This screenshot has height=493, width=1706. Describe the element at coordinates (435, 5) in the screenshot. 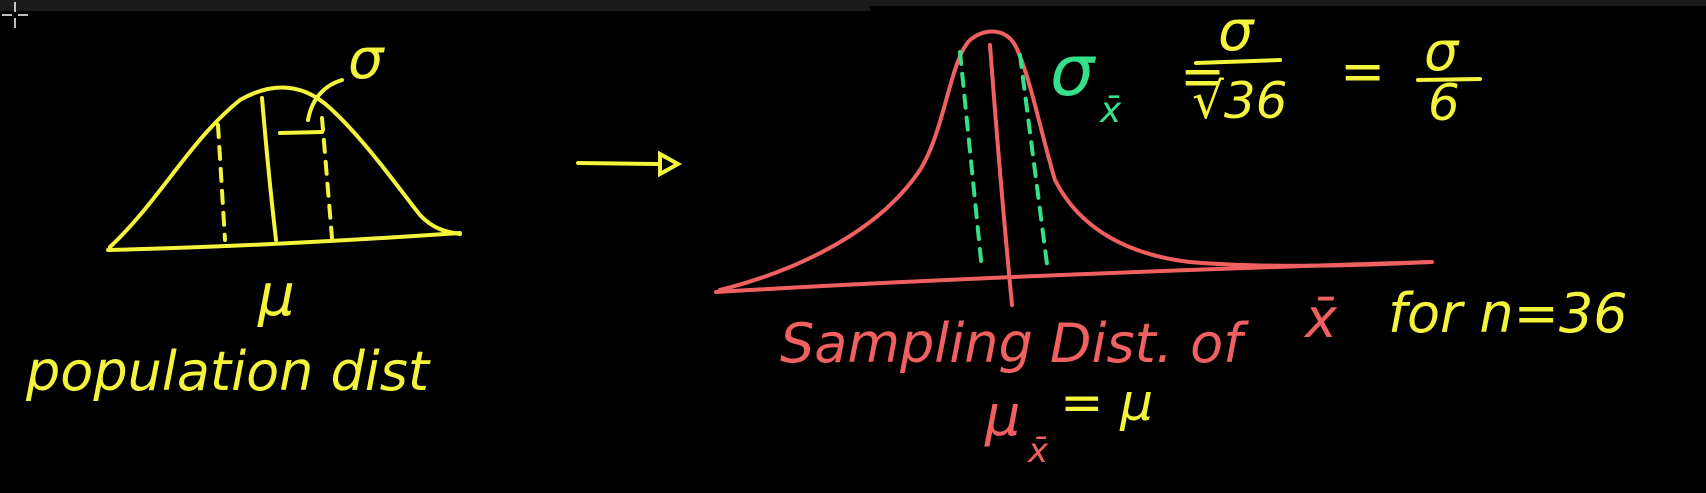

I see `top-strip-left` at that location.